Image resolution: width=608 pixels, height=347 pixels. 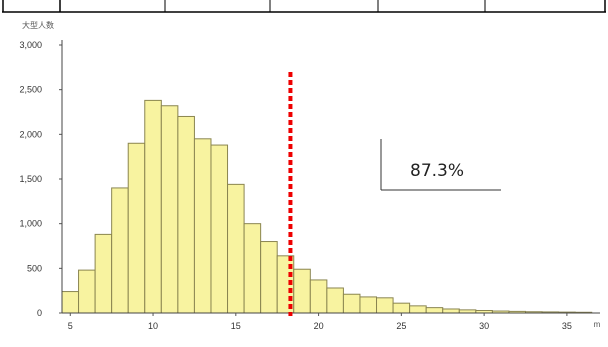 What do you see at coordinates (30, 224) in the screenshot?
I see `y-tick-label: 1,000` at bounding box center [30, 224].